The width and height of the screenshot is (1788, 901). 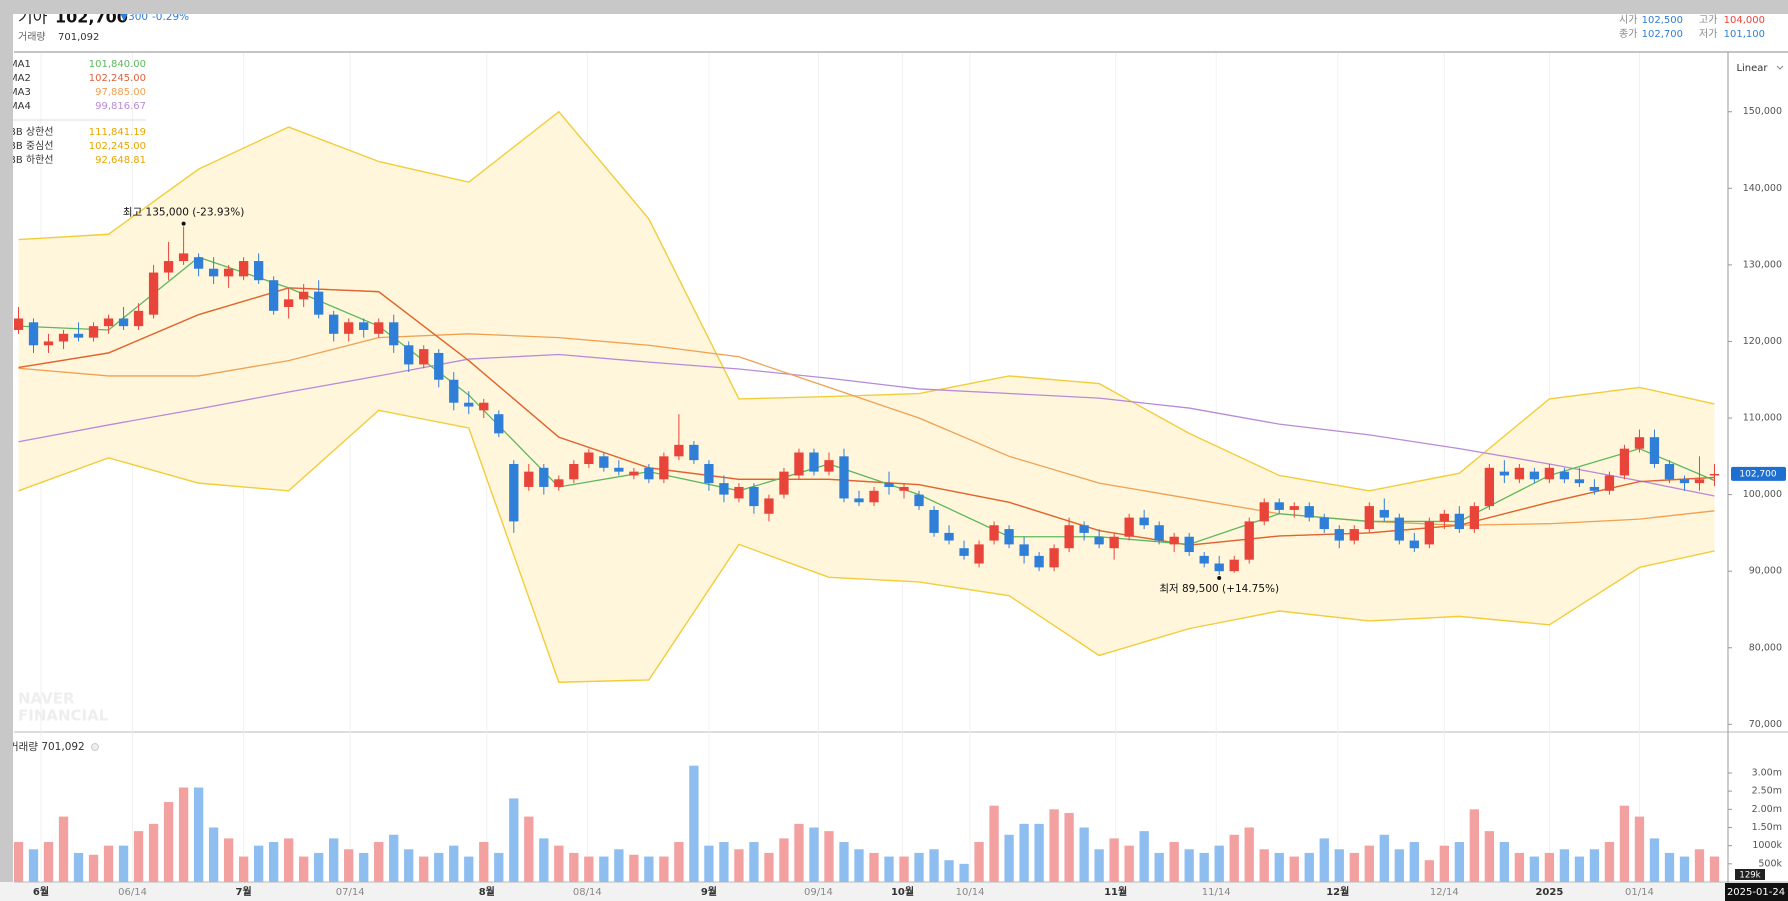 I want to click on legend-name: MA4, so click(x=20, y=106).